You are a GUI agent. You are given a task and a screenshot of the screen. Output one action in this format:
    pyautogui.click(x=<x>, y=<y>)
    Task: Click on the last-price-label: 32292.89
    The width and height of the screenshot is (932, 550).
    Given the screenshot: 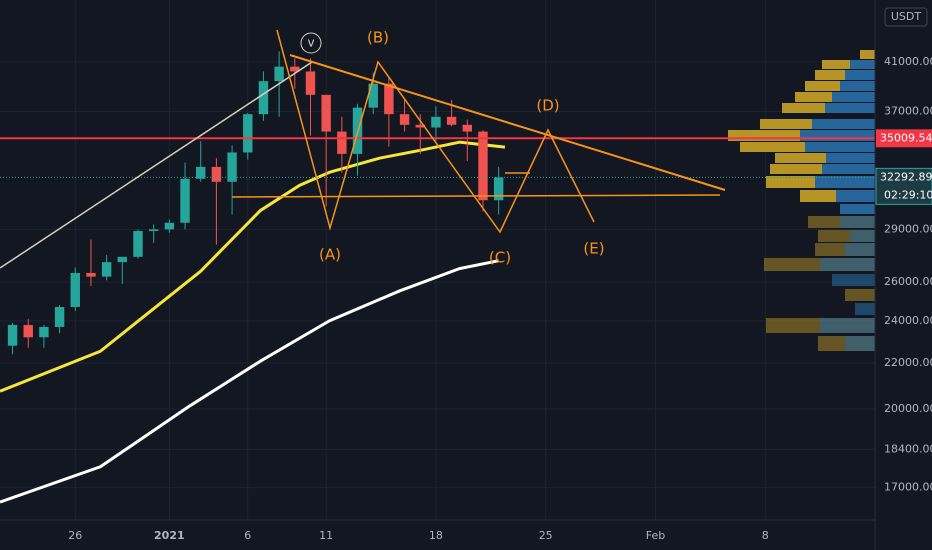 What is the action you would take?
    pyautogui.click(x=906, y=176)
    